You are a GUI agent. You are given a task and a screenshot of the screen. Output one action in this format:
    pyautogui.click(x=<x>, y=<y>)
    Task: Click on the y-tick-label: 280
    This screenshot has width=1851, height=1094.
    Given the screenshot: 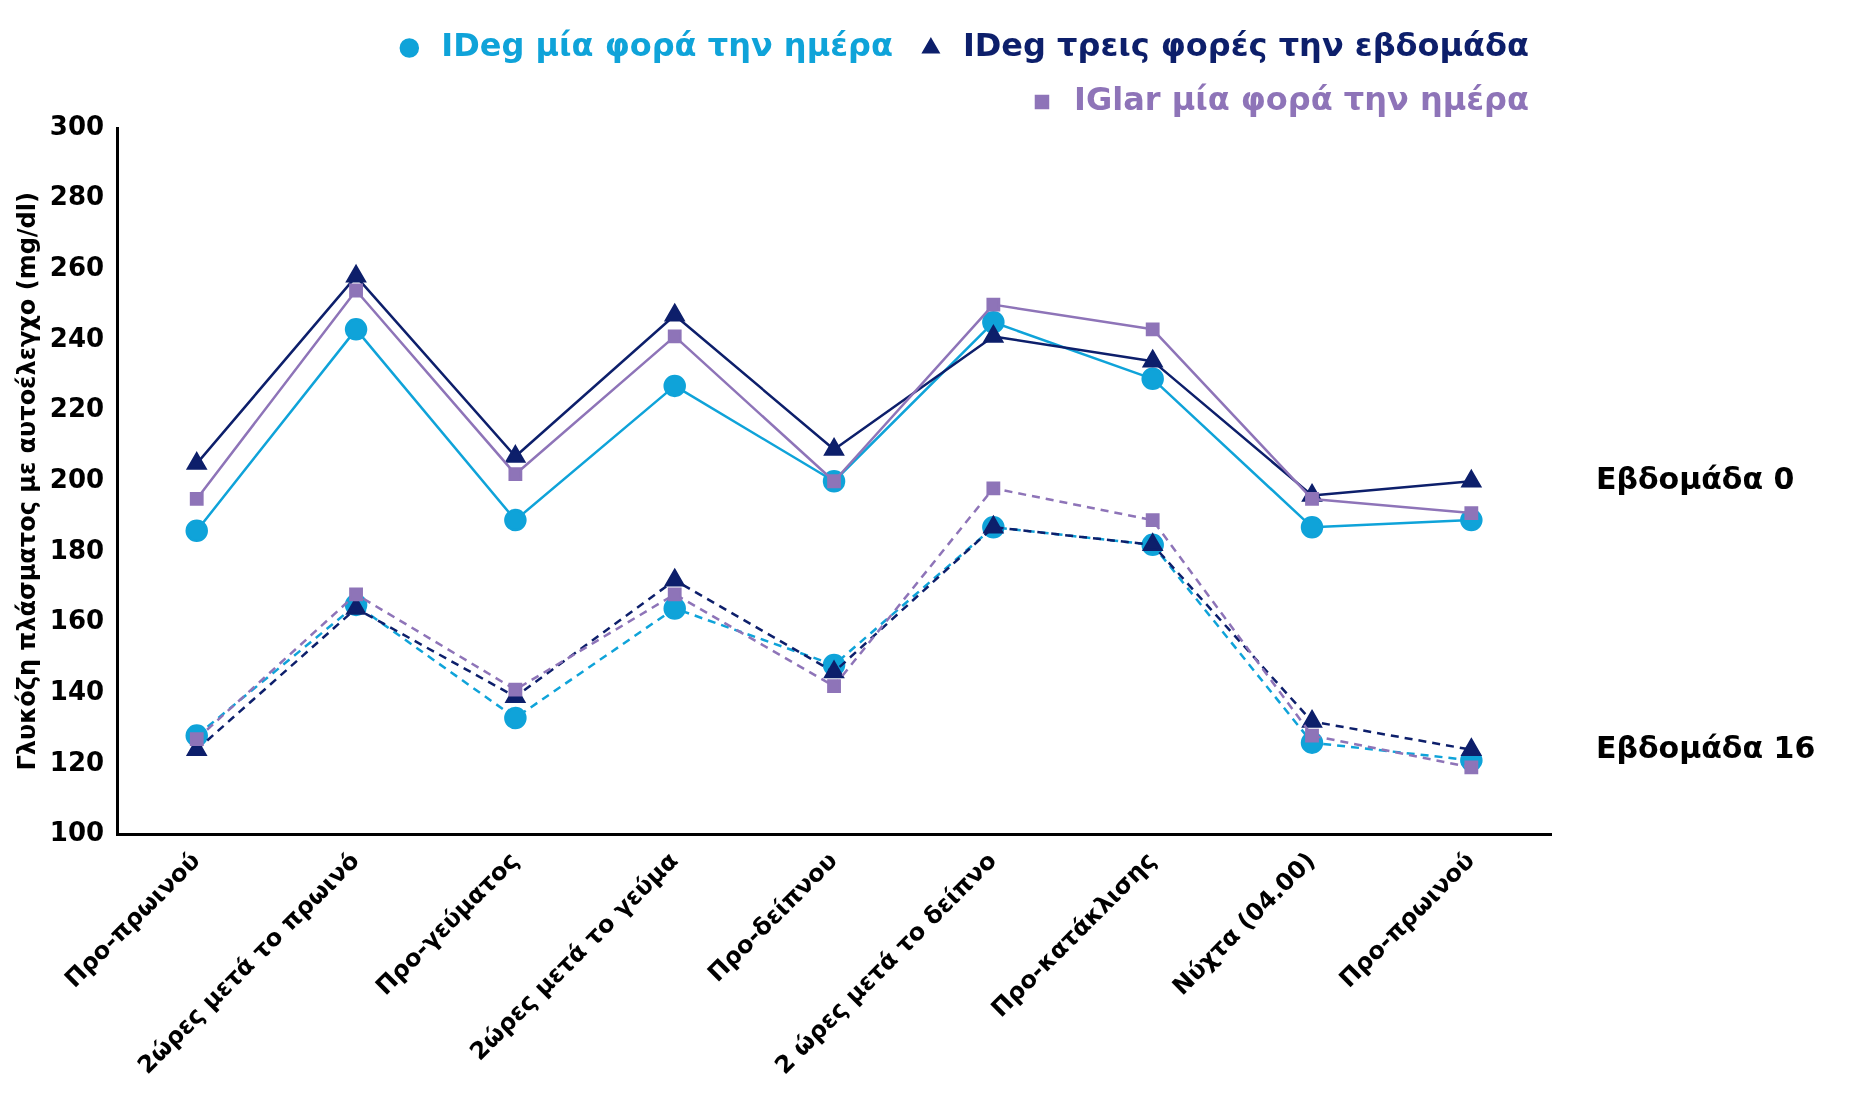 What is the action you would take?
    pyautogui.click(x=77, y=196)
    